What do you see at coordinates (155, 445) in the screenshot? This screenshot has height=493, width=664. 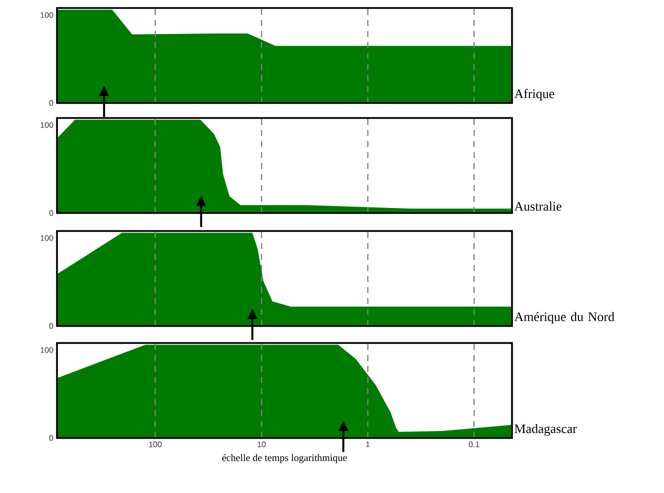 I see `x-tick-label: 100` at bounding box center [155, 445].